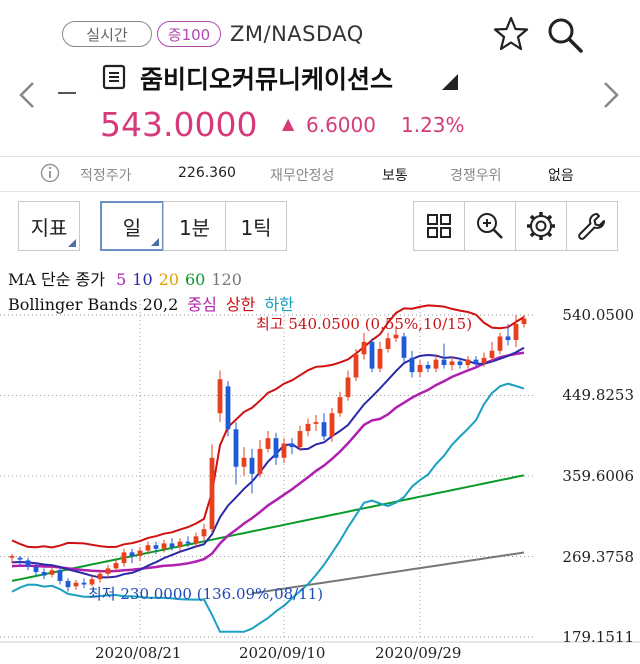 Image resolution: width=640 pixels, height=664 pixels. I want to click on stock-name: 줌비디오커뮤니케이션스, so click(267, 79).